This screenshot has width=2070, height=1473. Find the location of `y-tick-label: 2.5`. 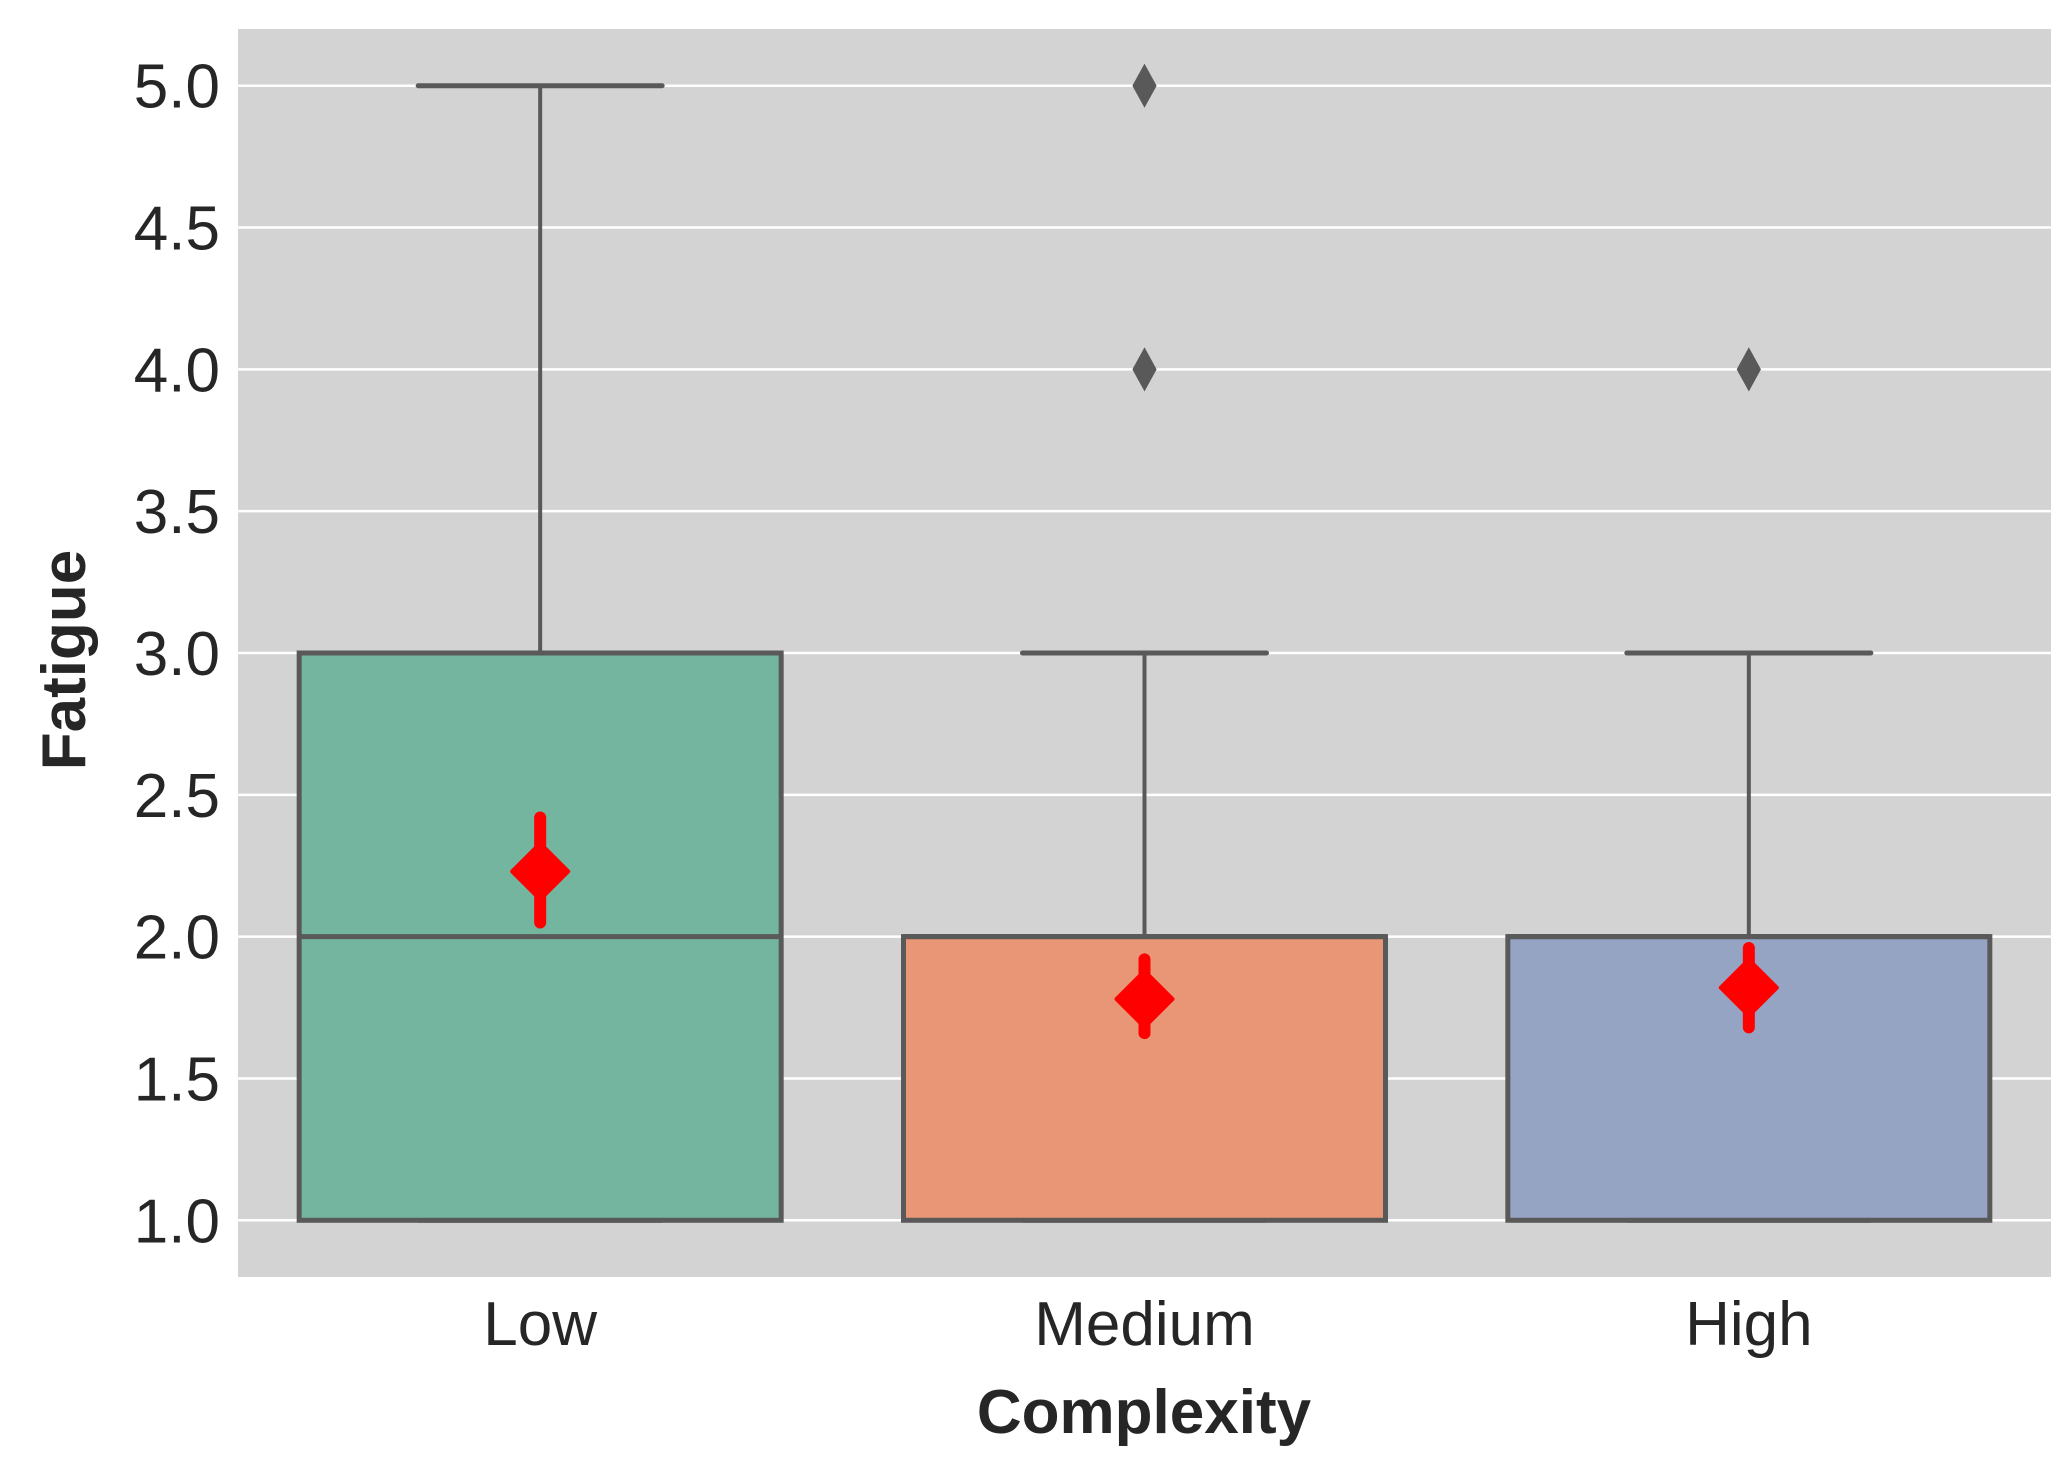

y-tick-label: 2.5 is located at coordinates (177, 796).